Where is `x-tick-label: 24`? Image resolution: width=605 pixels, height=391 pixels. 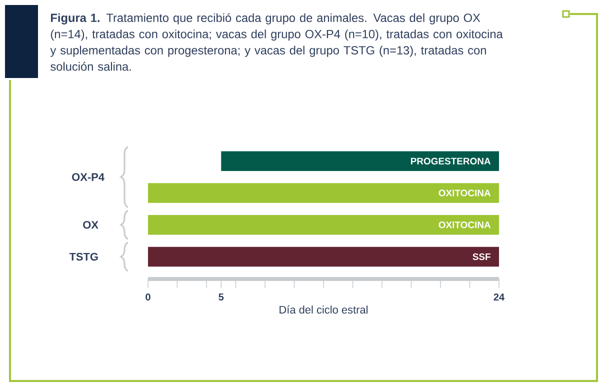 x-tick-label: 24 is located at coordinates (499, 297).